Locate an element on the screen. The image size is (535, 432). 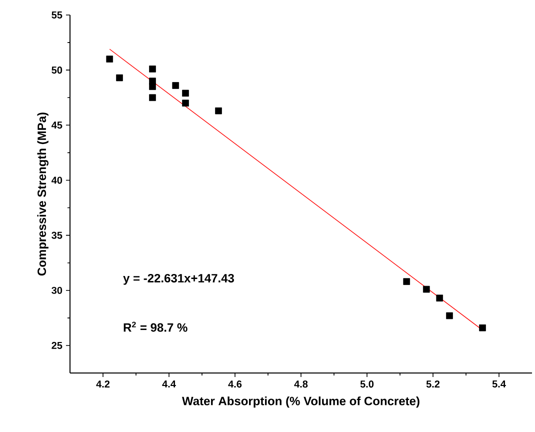
annotation: R$^{2}$ = 98.7 % is located at coordinates (156, 327).